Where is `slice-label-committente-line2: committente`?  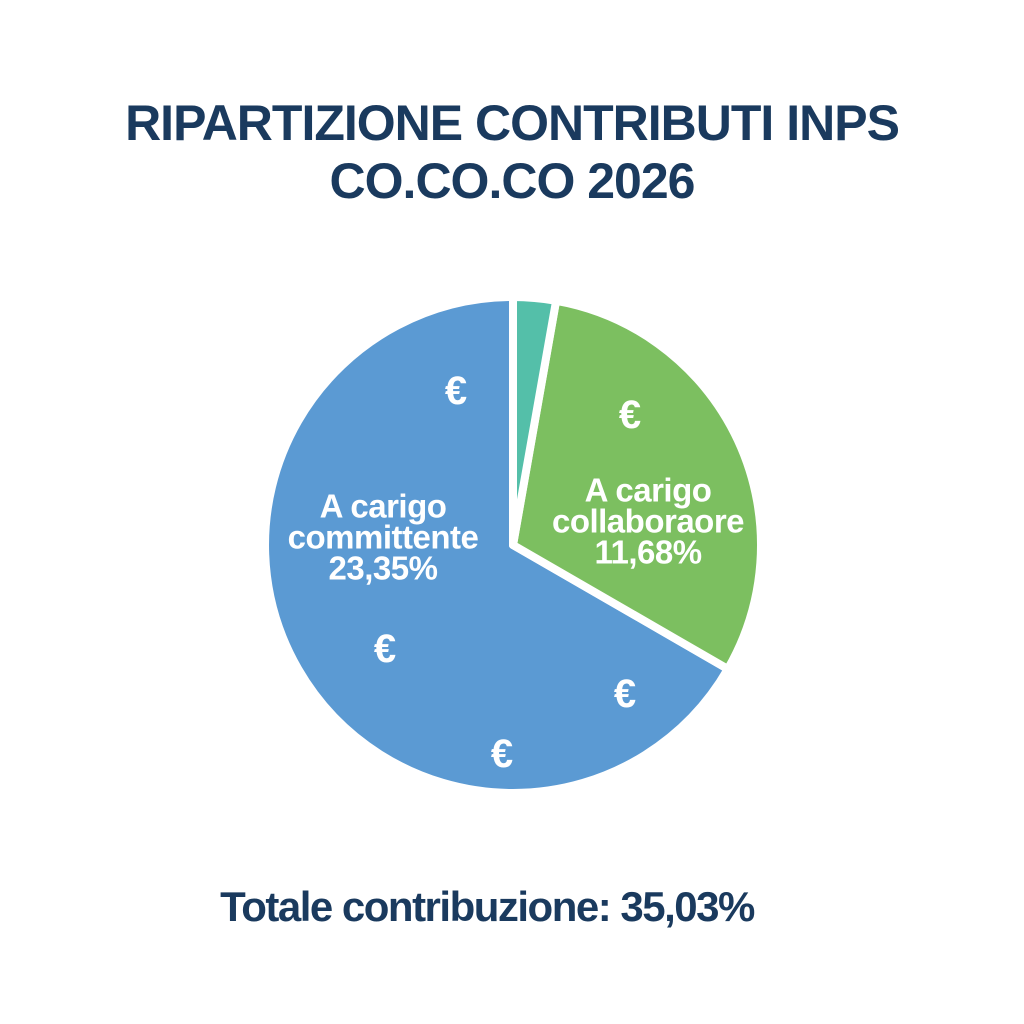 slice-label-committente-line2: committente is located at coordinates (383, 537).